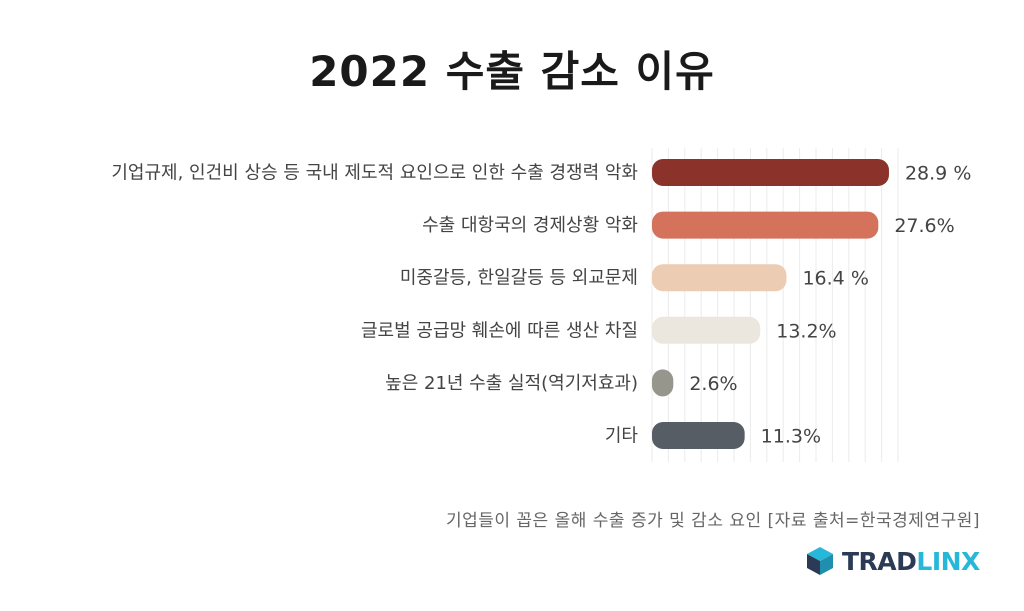 The height and width of the screenshot is (611, 1024). Describe the element at coordinates (820, 561) in the screenshot. I see `cube-logo-icon` at that location.